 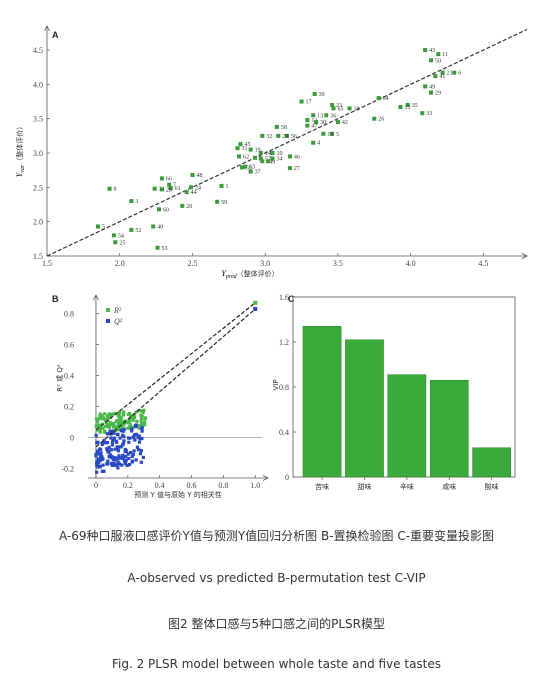 I want to click on x-tick-label: 2.0, so click(x=120, y=263).